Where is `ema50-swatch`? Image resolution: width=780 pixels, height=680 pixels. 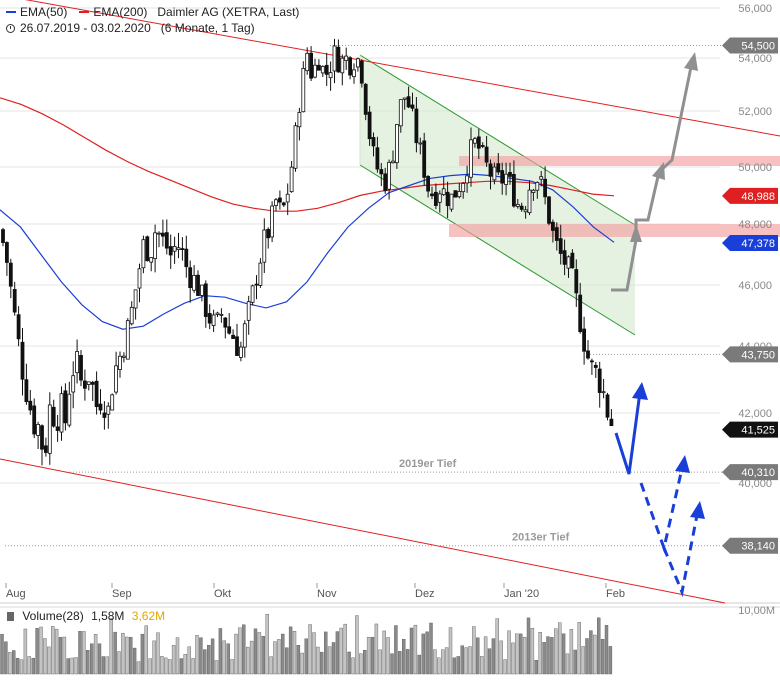 ema50-swatch is located at coordinates (11, 12).